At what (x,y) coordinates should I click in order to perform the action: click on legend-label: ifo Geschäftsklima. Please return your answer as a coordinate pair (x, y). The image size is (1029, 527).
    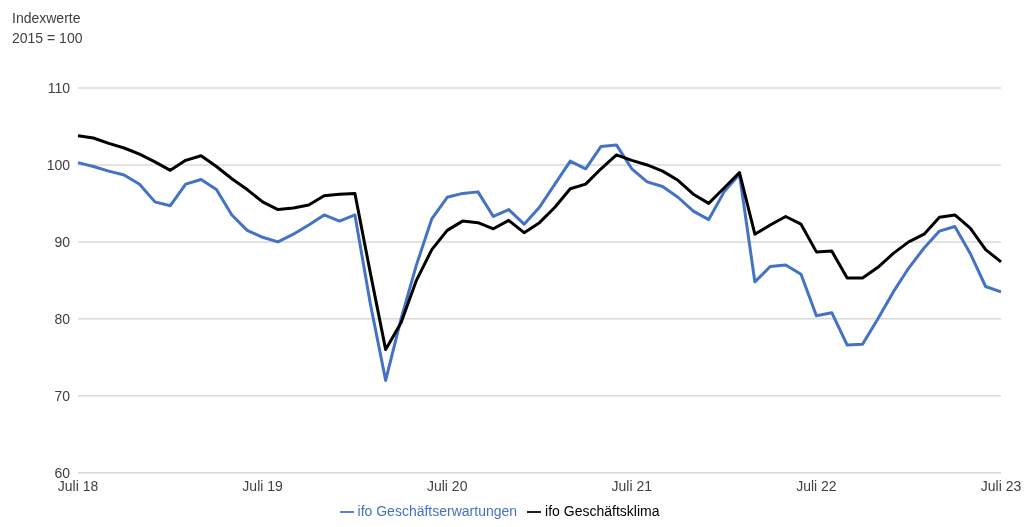
    Looking at the image, I should click on (602, 510).